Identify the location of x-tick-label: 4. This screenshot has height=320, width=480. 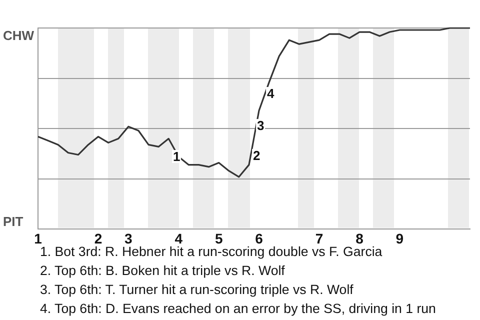
(178, 238).